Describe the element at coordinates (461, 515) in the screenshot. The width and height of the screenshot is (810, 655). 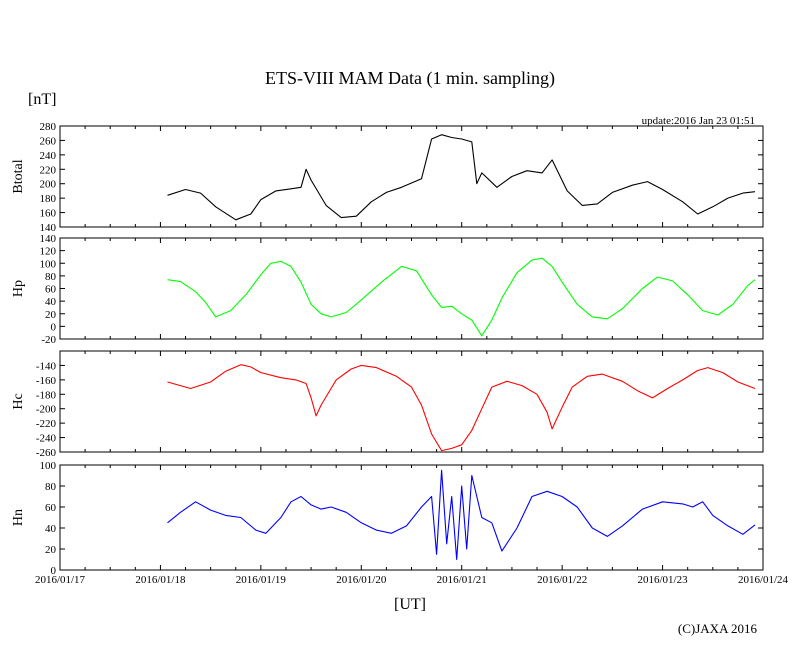
I see `series-line-hn` at that location.